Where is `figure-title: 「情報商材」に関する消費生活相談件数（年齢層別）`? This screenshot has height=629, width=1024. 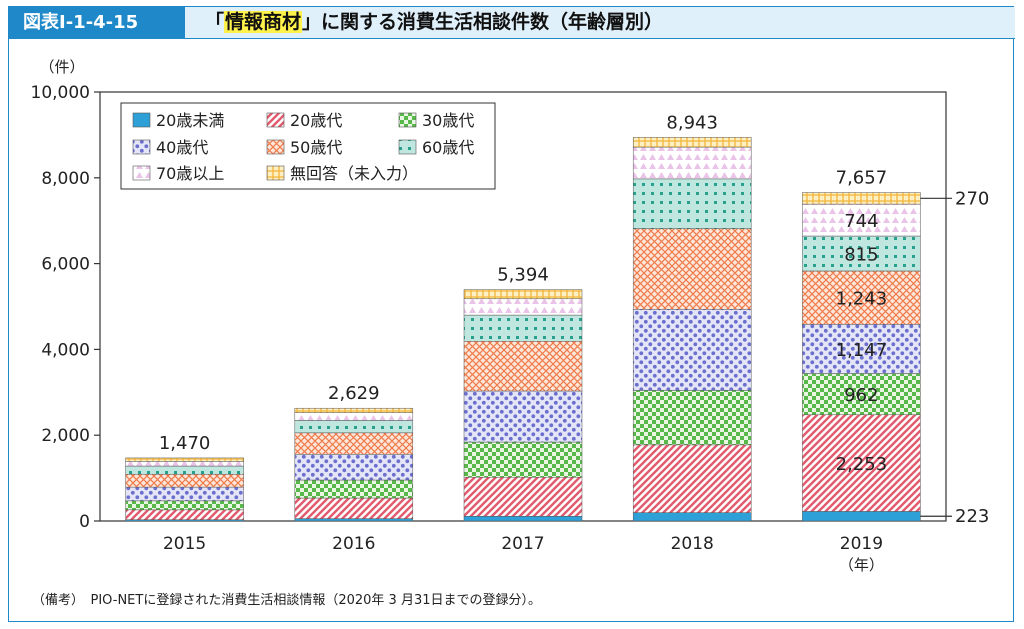 figure-title: 「情報商材」に関する消費生活相談件数（年齢層別） is located at coordinates (434, 22).